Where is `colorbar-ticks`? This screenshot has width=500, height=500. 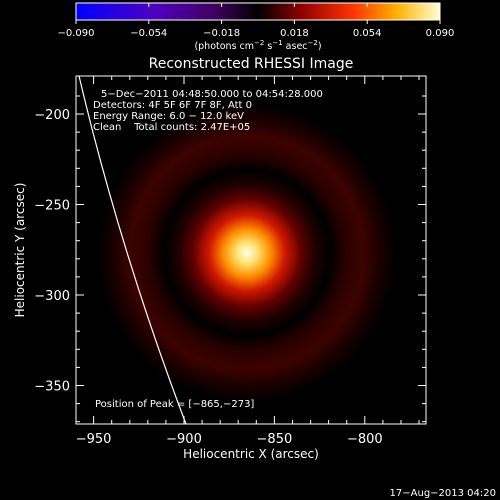 colorbar-ticks is located at coordinates (258, 13).